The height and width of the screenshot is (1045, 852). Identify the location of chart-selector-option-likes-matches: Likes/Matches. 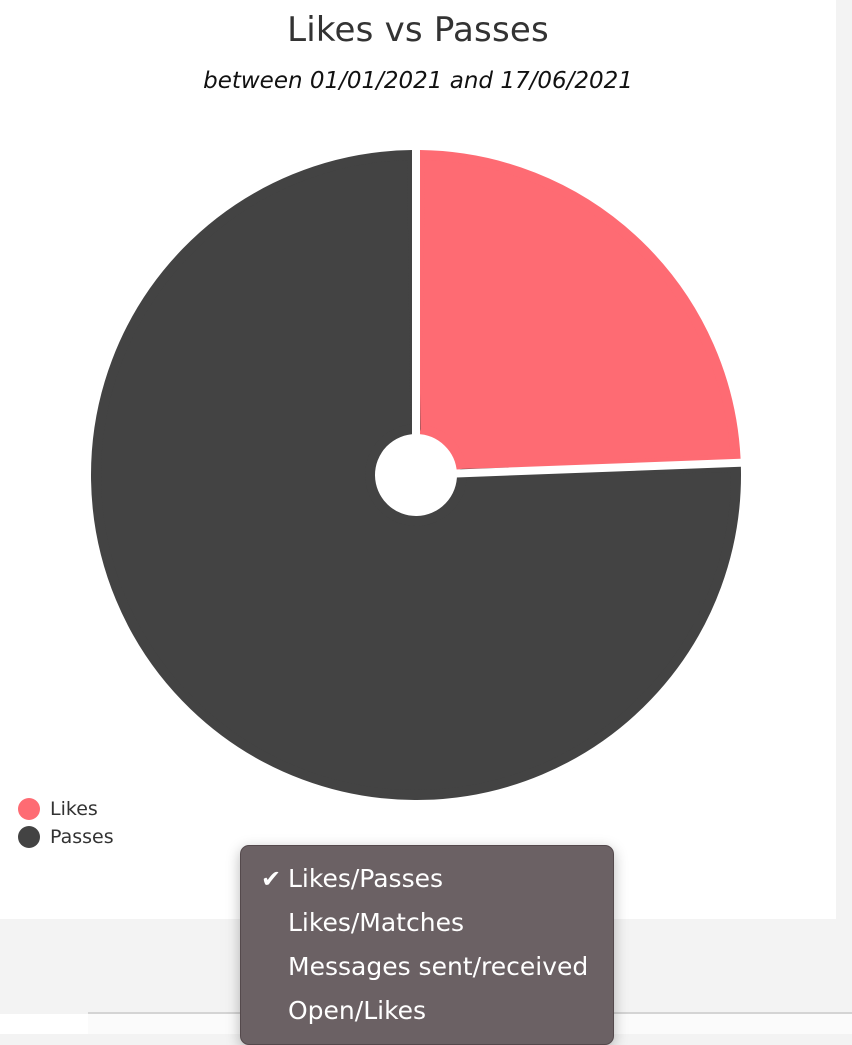
(427, 923).